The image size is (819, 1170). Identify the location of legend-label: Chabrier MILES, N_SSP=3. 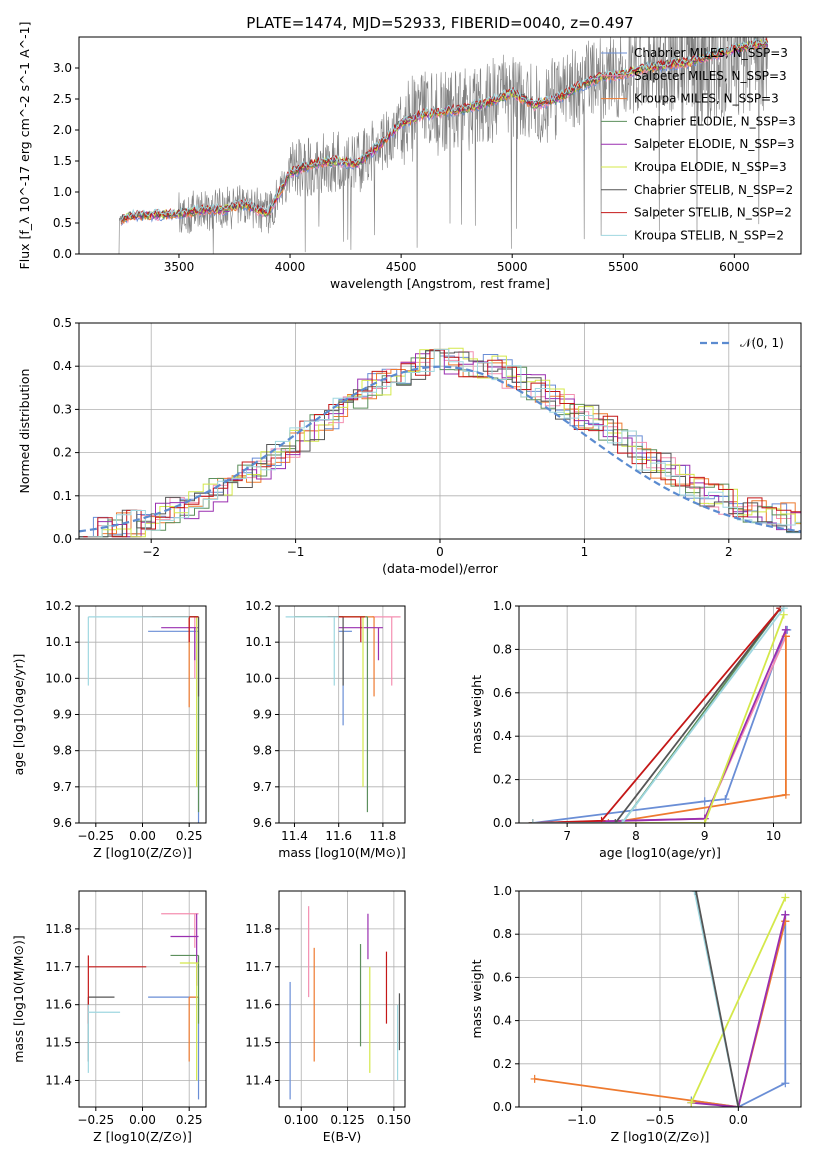
(711, 53).